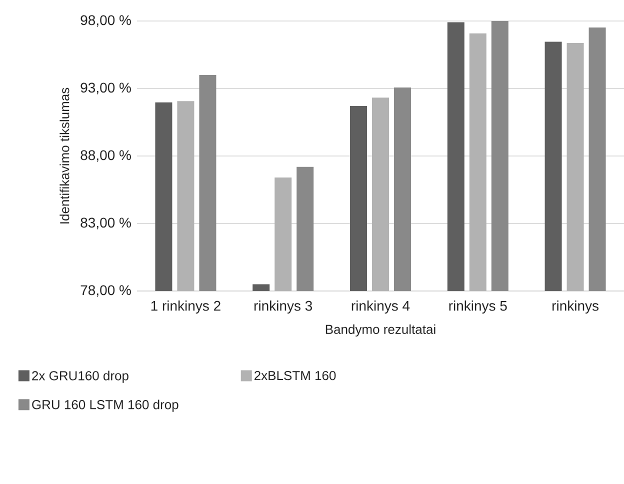 The width and height of the screenshot is (624, 484). Describe the element at coordinates (381, 307) in the screenshot. I see `x-tick-label: rinkinys 4` at that location.